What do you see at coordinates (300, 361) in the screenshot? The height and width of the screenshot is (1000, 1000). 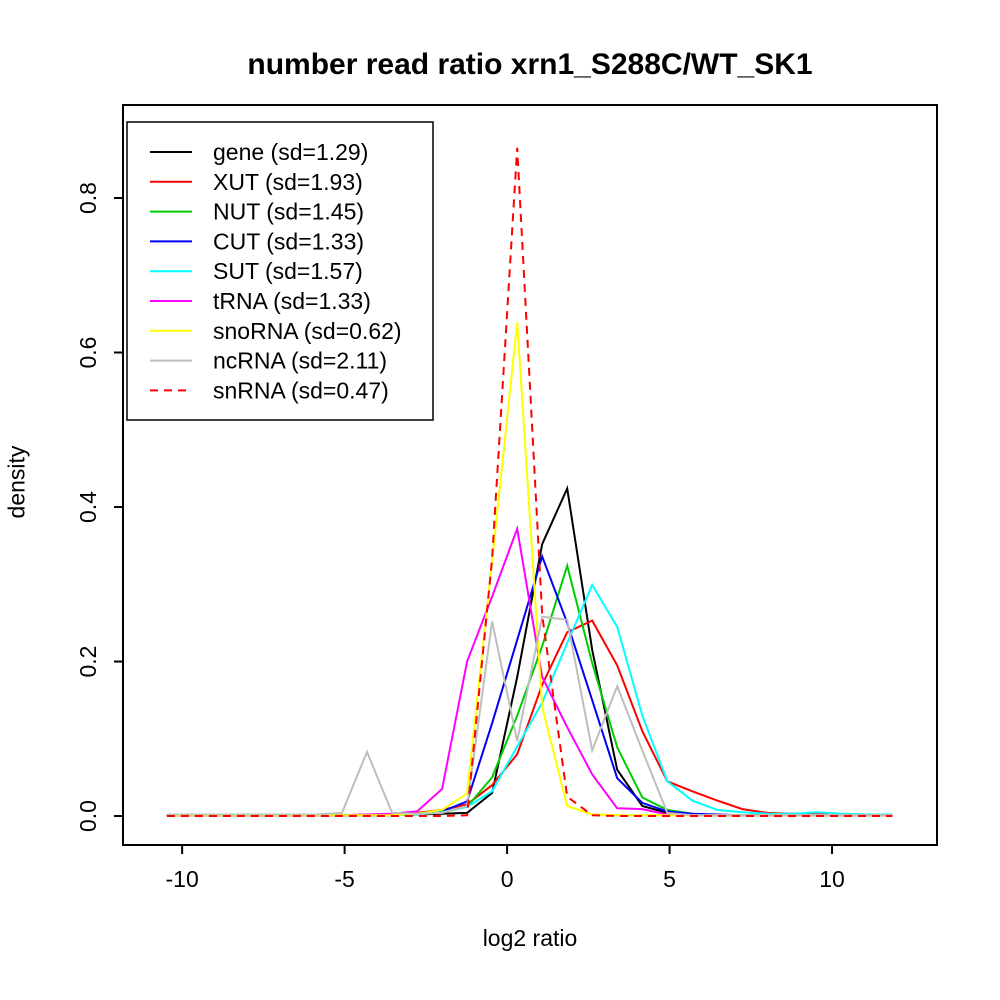 I see `legend-label: ncRNA (sd=2.11)` at bounding box center [300, 361].